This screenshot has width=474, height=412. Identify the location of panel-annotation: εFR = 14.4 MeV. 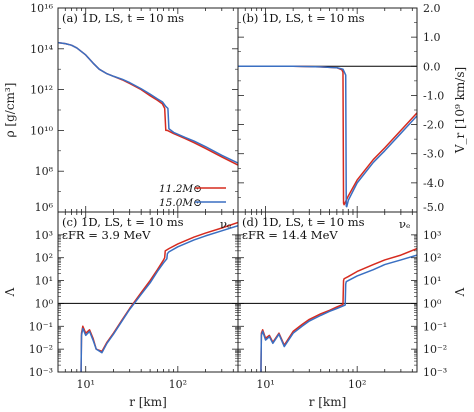
(290, 235).